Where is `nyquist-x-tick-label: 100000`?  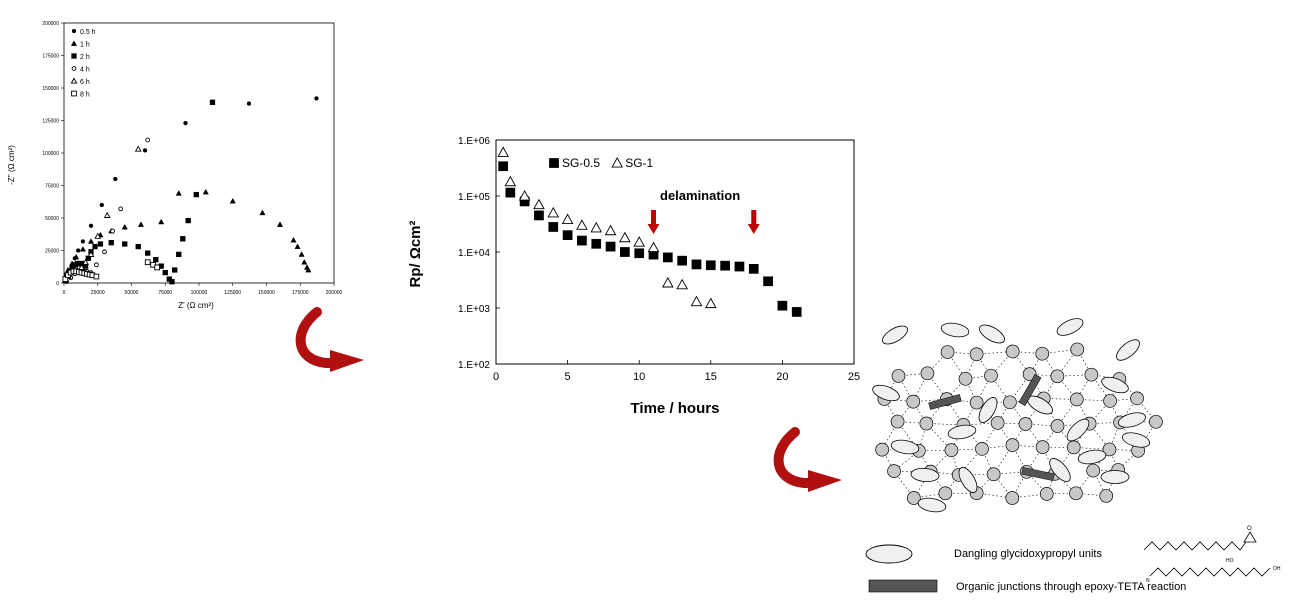 nyquist-x-tick-label: 100000 is located at coordinates (199, 293).